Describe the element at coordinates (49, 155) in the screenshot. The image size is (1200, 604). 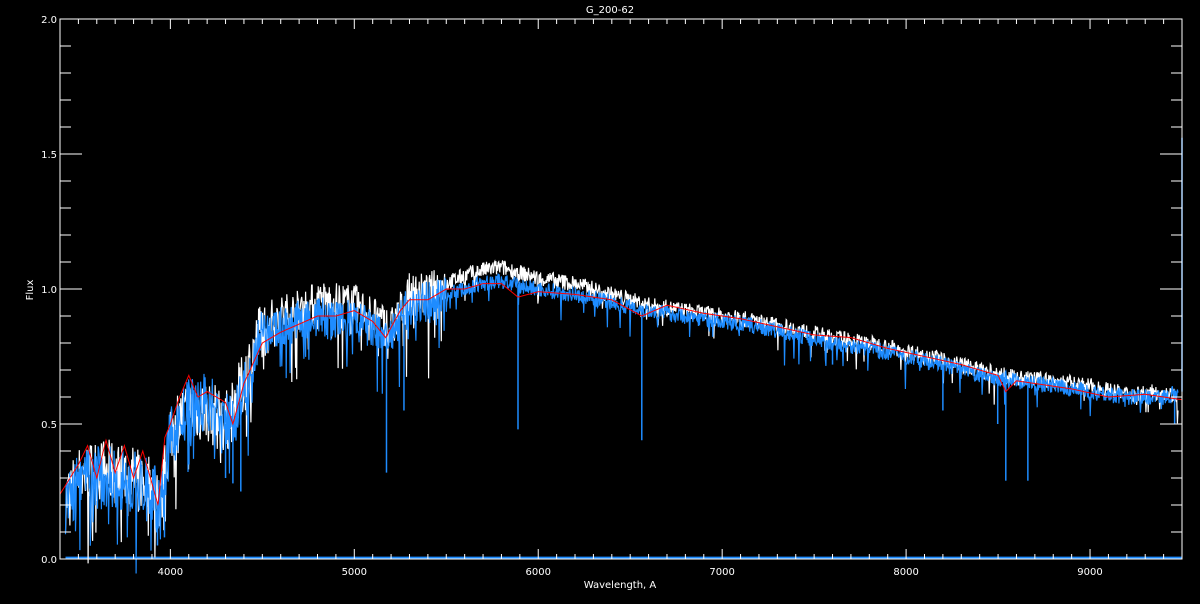
I see `y-tick-label: 1.5` at that location.